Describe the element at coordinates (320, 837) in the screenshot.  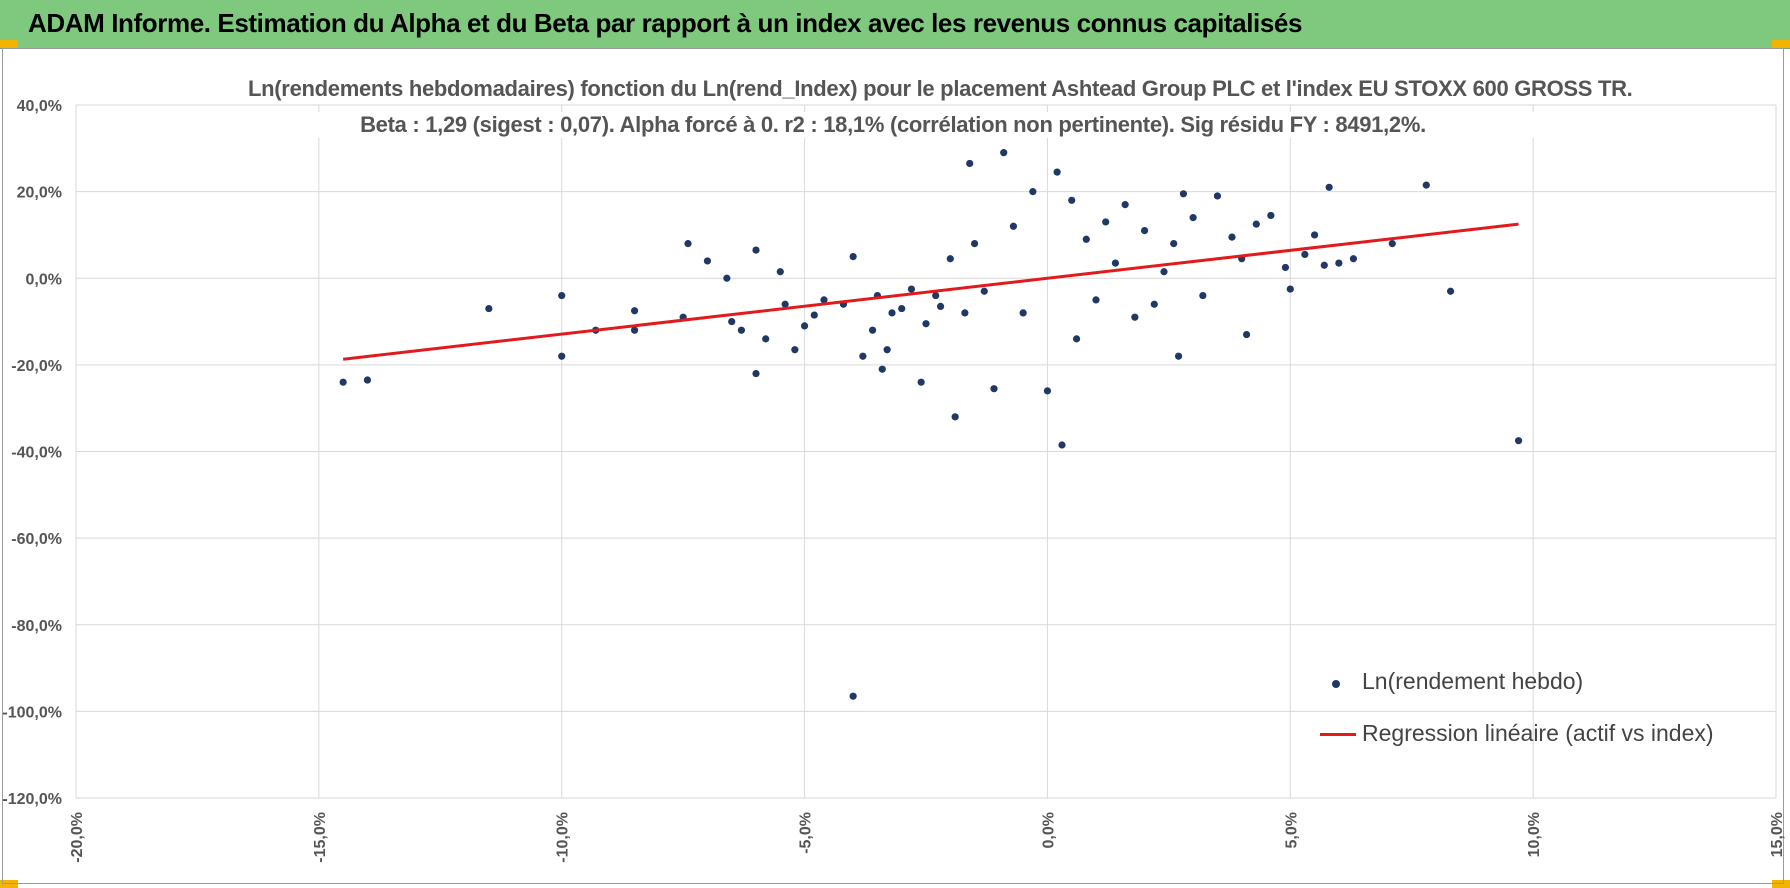
I see `x-tick-label: -15,0%` at that location.